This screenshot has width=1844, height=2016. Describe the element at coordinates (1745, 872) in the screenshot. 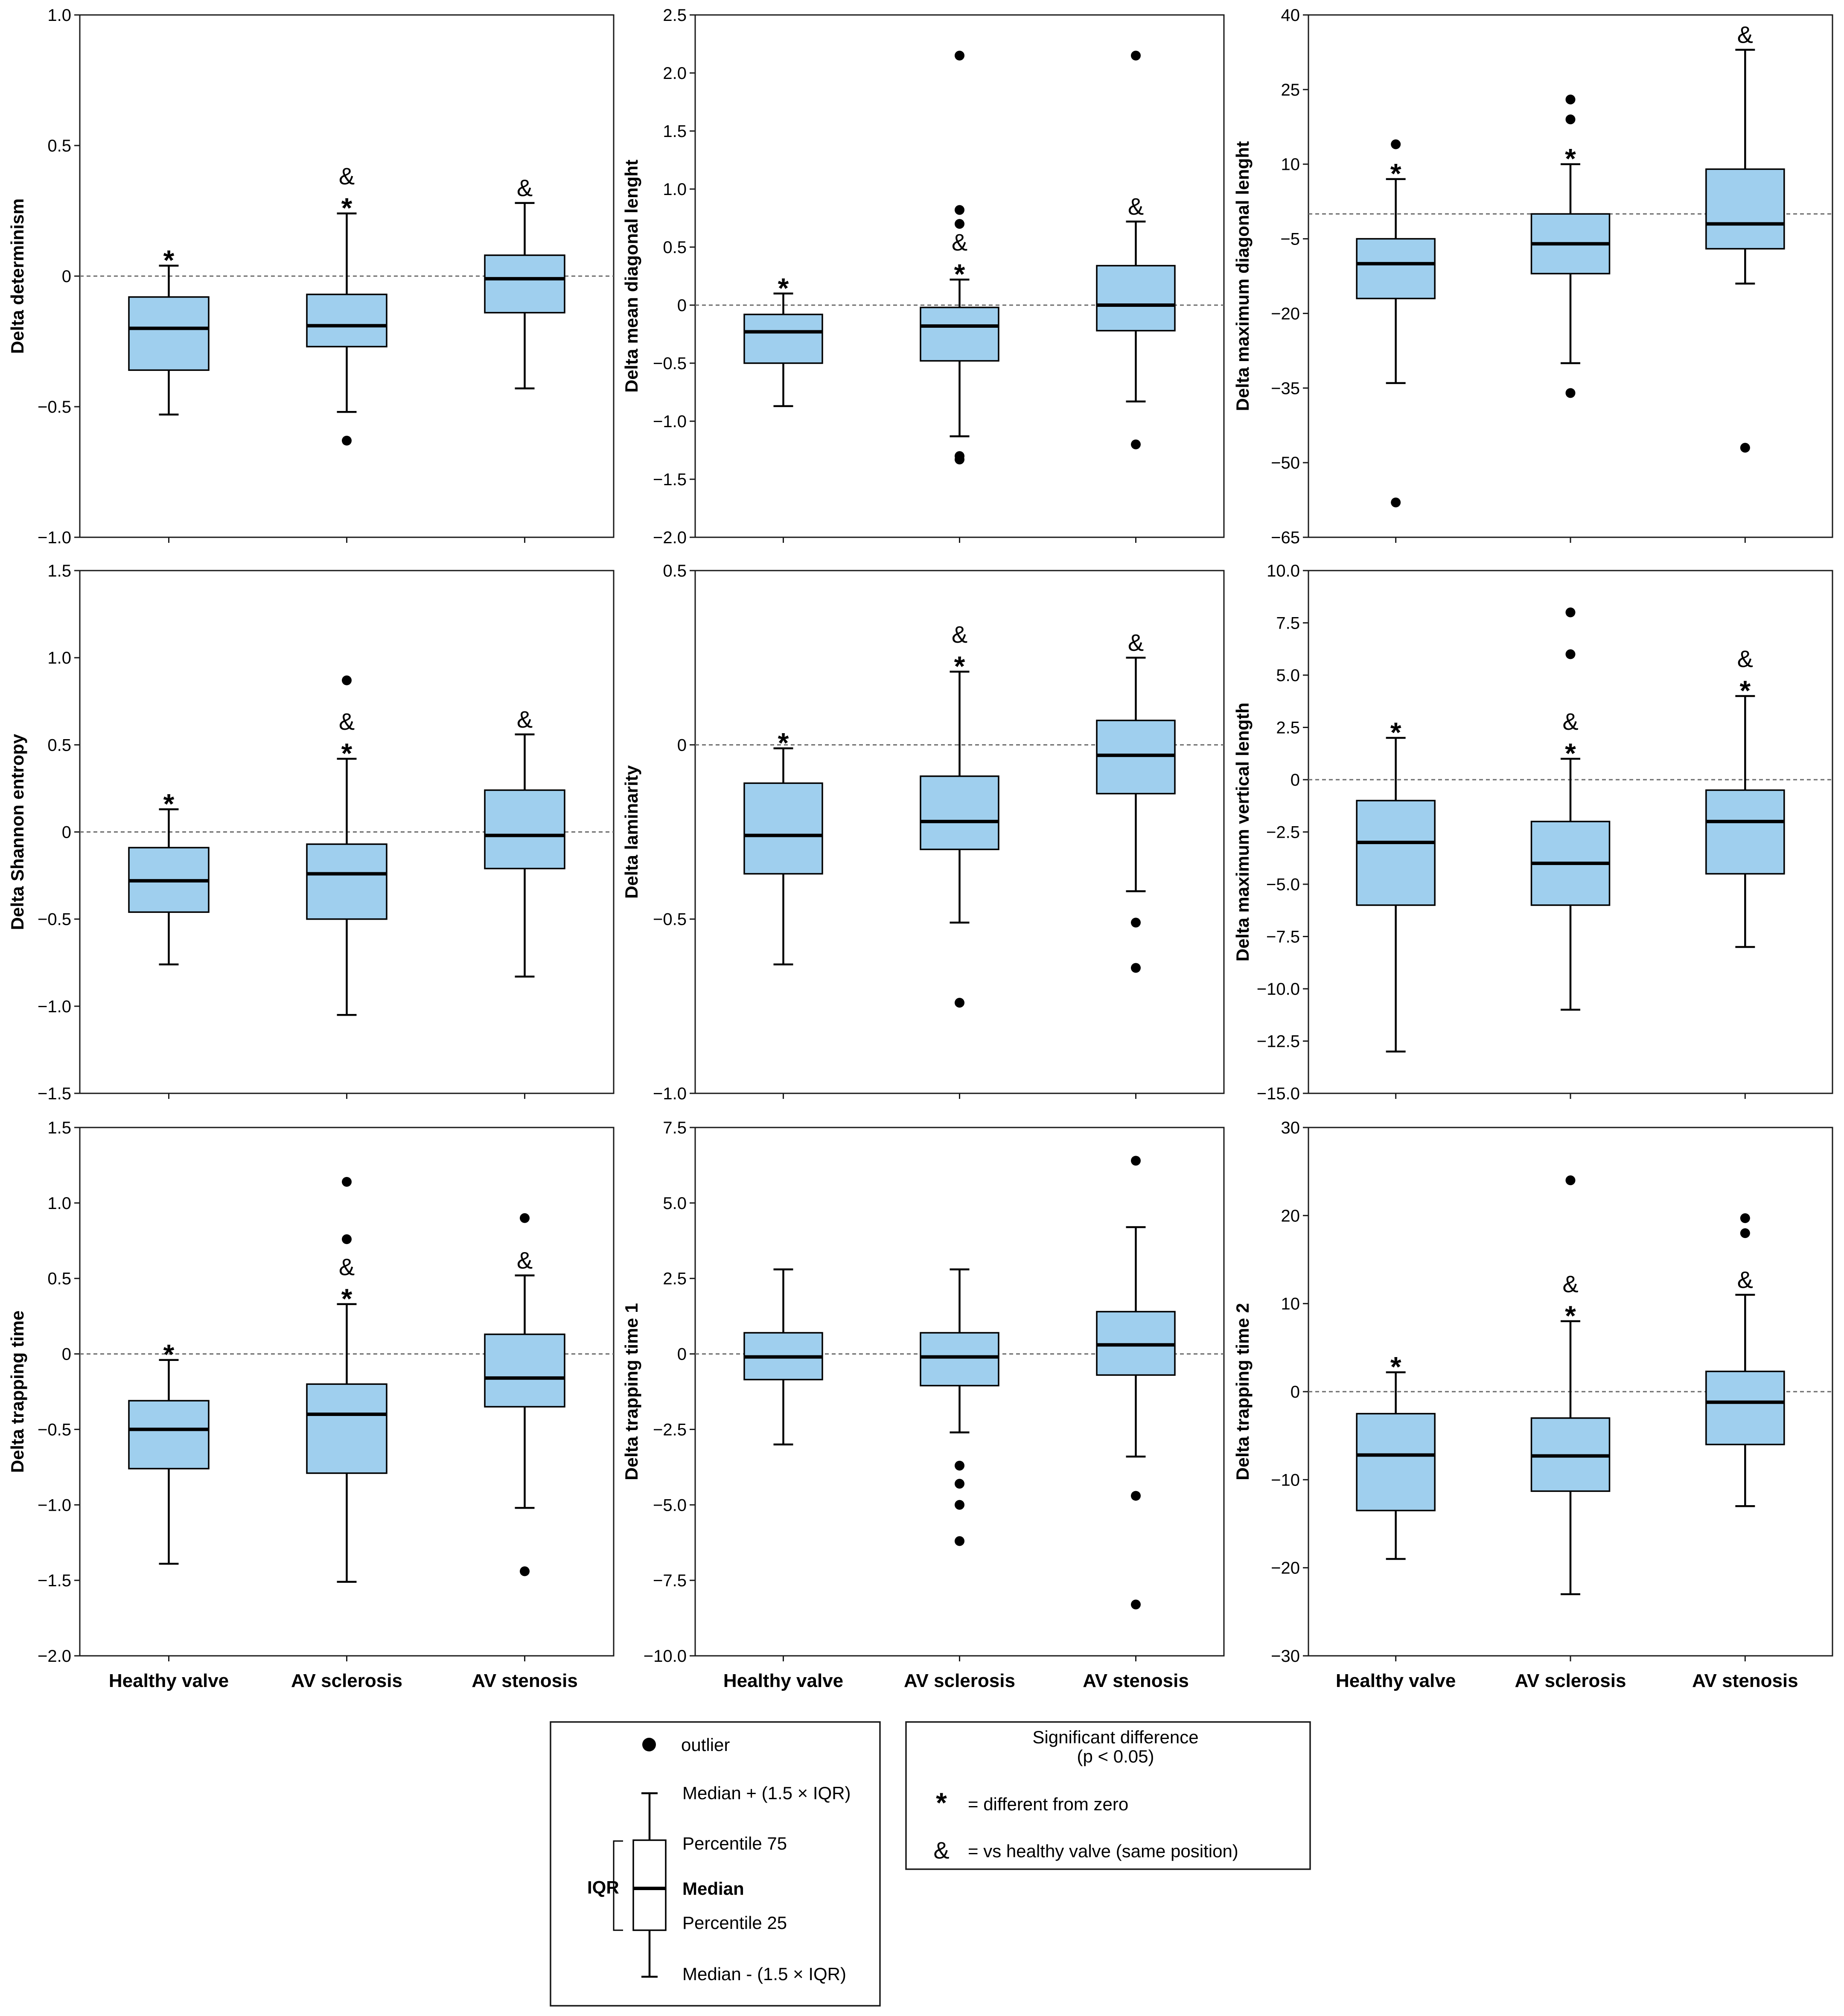

I see `box-av-stenosis: *&` at that location.